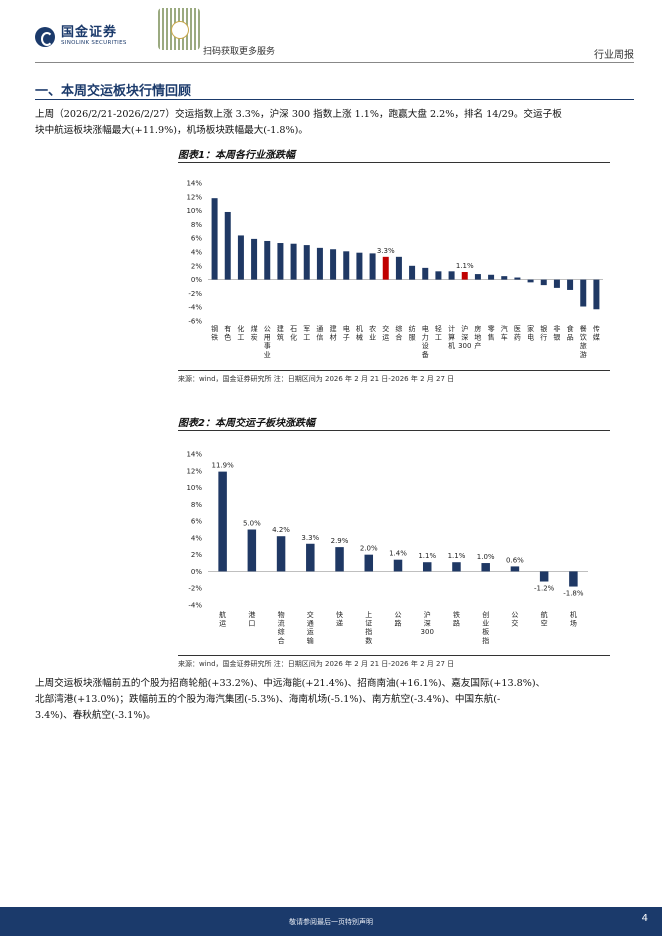  Describe the element at coordinates (491, 333) in the screenshot. I see `category-label: 零售` at that location.